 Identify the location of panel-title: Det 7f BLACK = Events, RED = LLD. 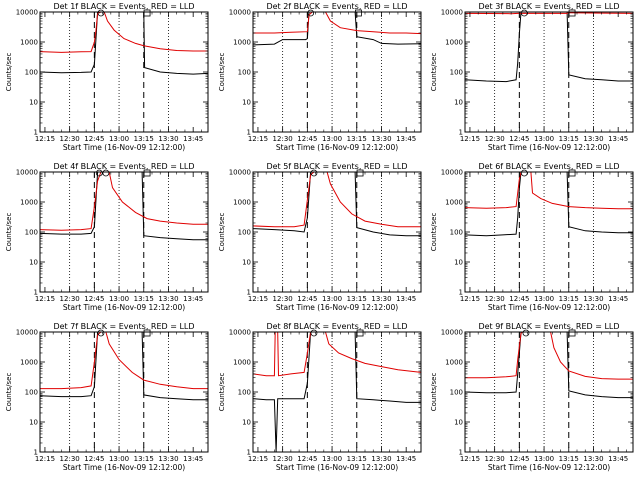
(123, 326).